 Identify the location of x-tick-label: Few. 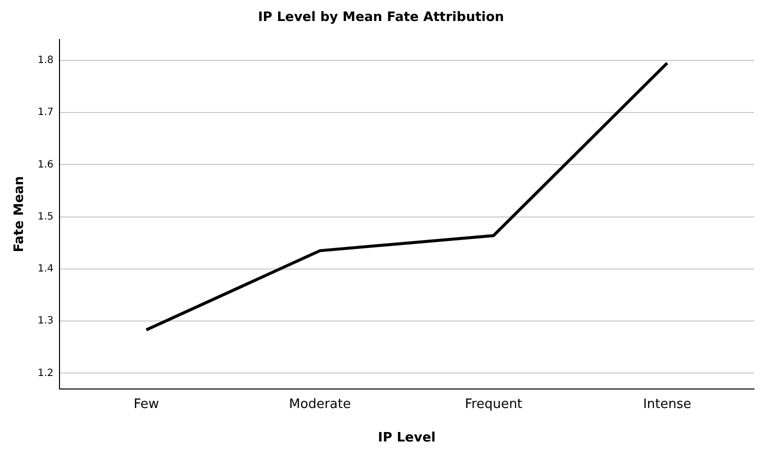
(147, 404).